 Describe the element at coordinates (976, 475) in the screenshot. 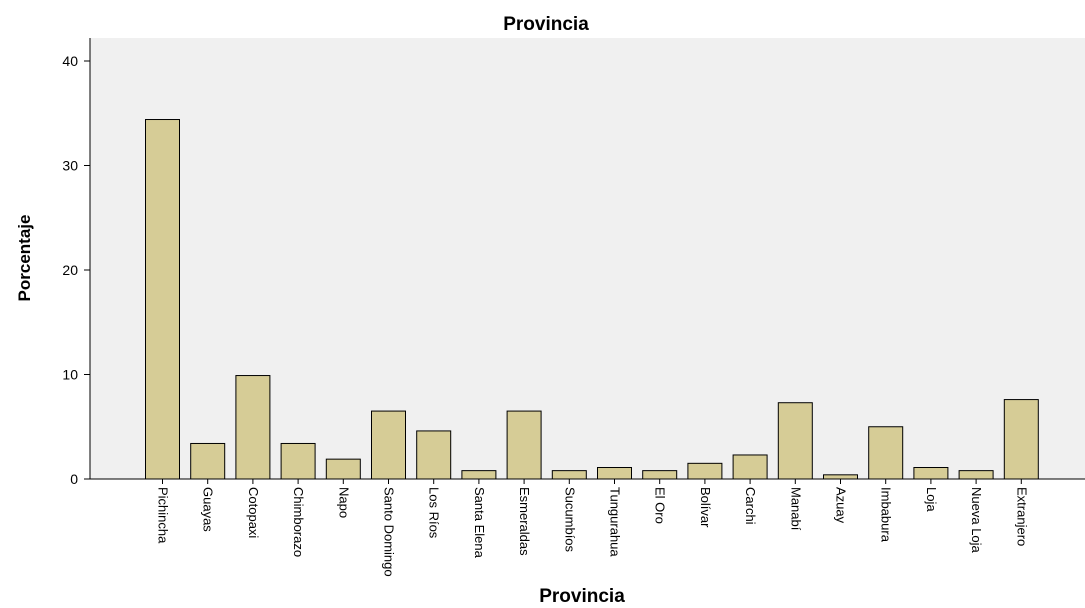

I see `bar-nueva-loja` at that location.